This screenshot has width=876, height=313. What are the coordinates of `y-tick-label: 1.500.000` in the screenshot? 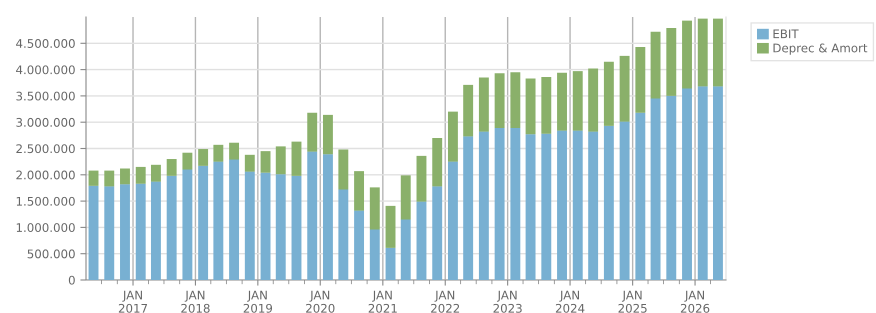 It's located at (45, 201).